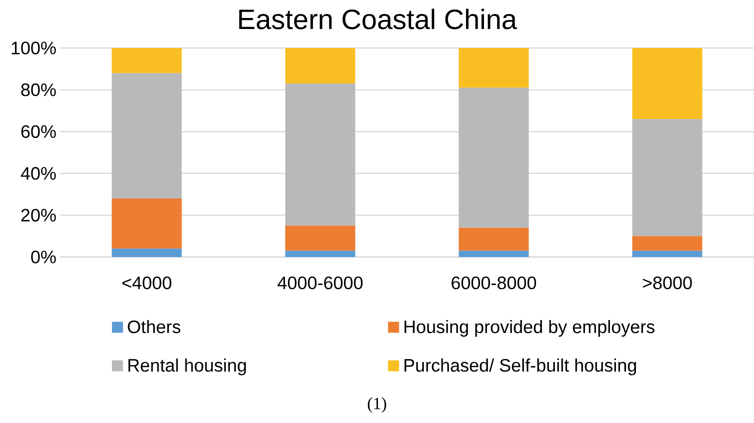 The image size is (754, 423). I want to click on x-tick-label: <4000, so click(147, 283).